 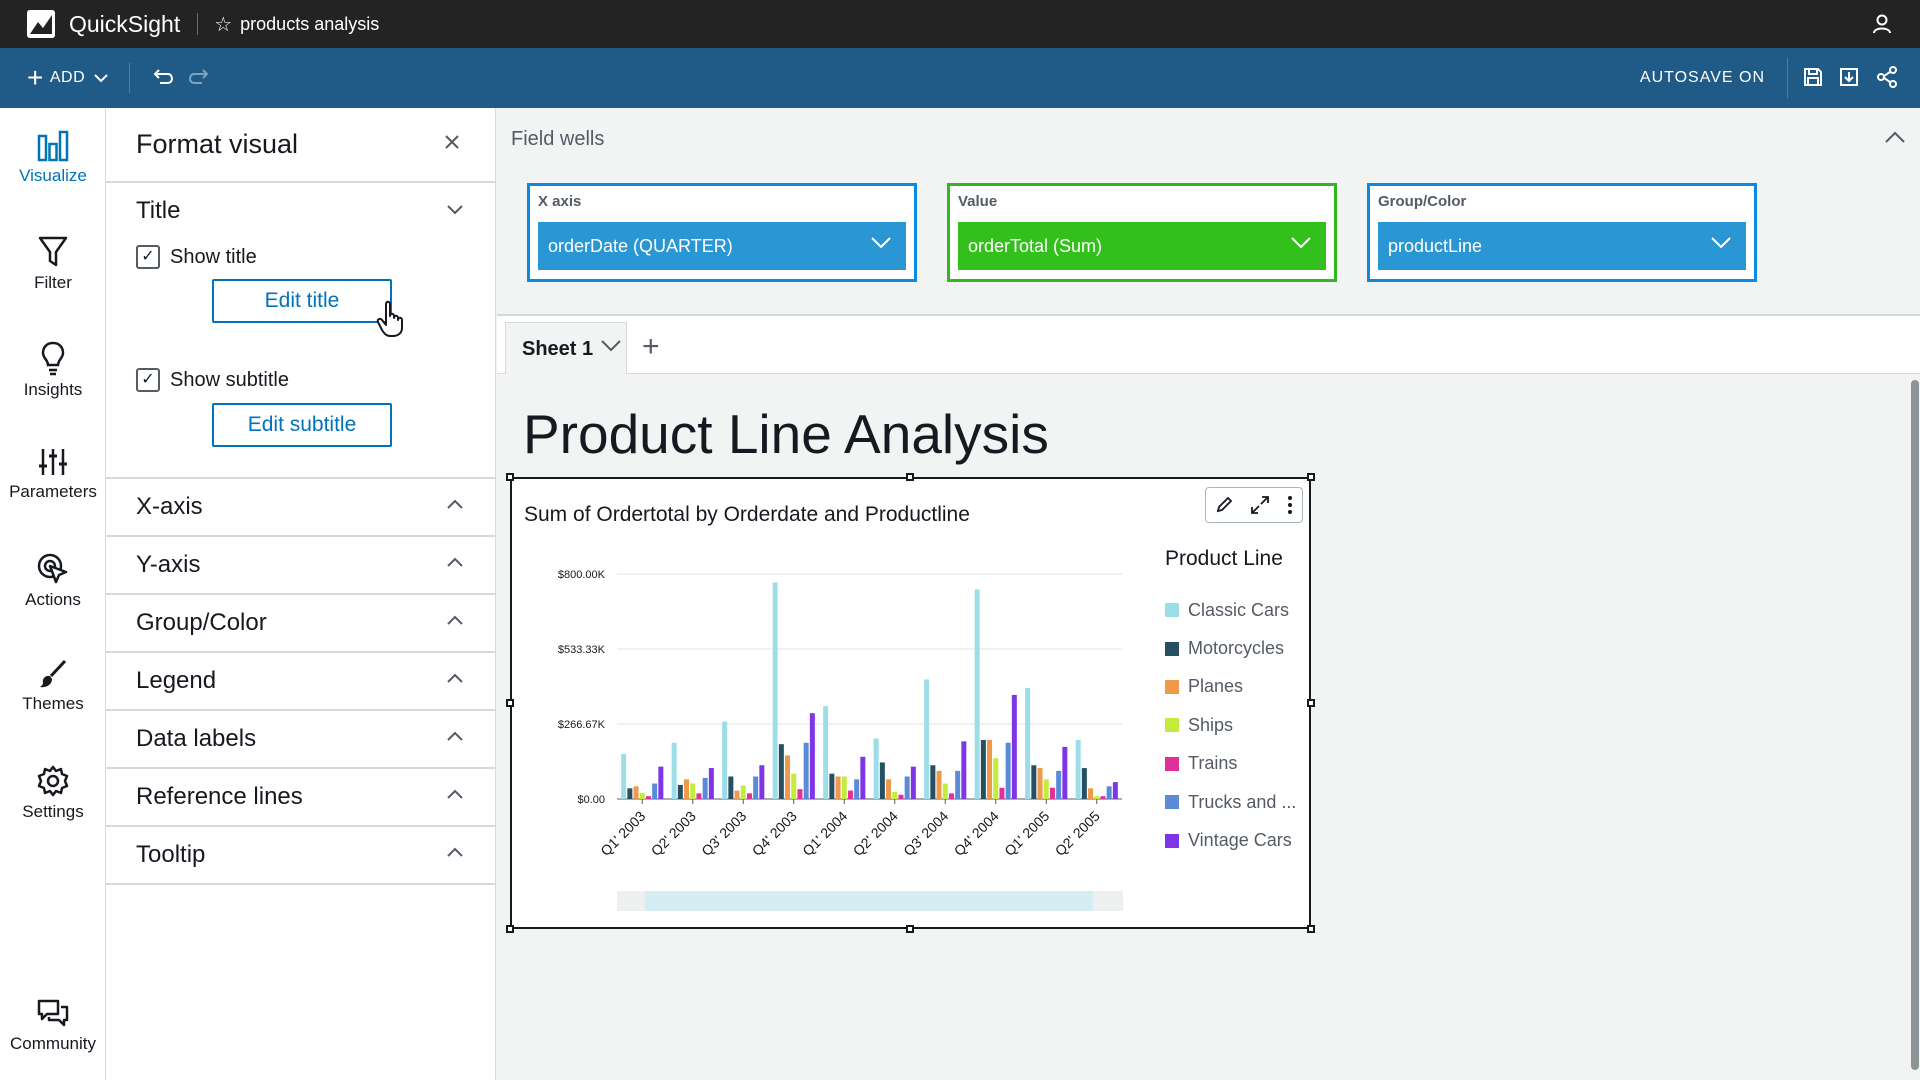 I want to click on show-subtitle-checkbox: ✓ Show subtitle, so click(x=212, y=380).